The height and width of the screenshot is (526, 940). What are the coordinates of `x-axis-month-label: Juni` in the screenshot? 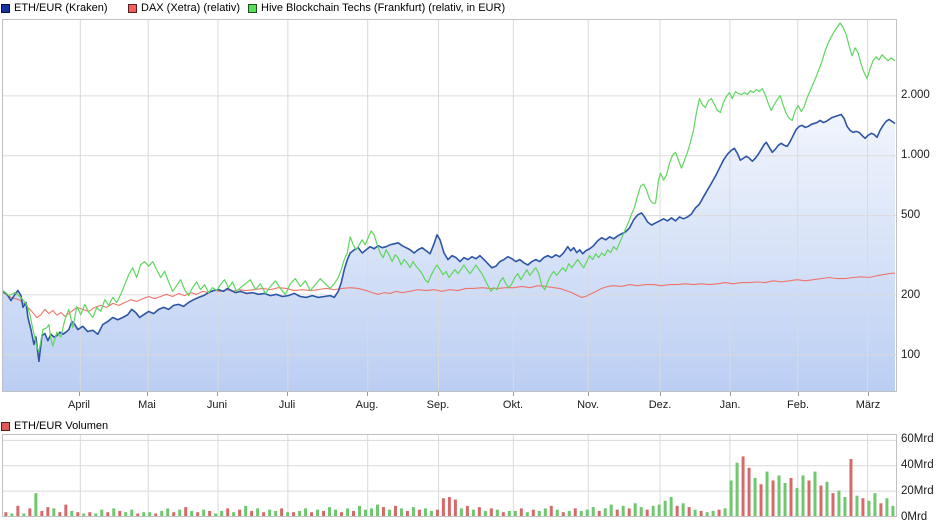 It's located at (217, 405).